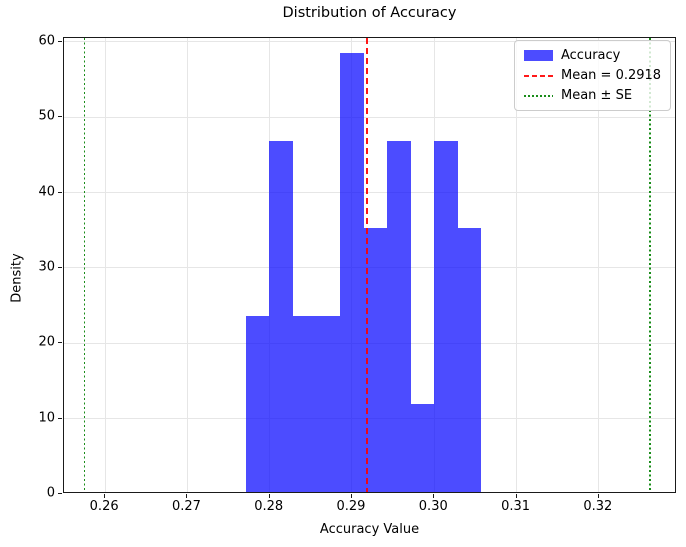  What do you see at coordinates (46, 418) in the screenshot?
I see `y-tick-label: 10` at bounding box center [46, 418].